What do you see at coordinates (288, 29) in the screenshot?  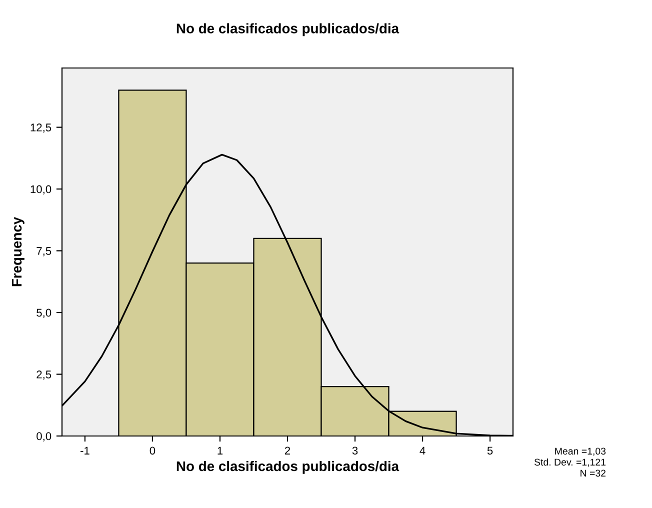 I see `chart-title: No de clasificados publicados/dia` at bounding box center [288, 29].